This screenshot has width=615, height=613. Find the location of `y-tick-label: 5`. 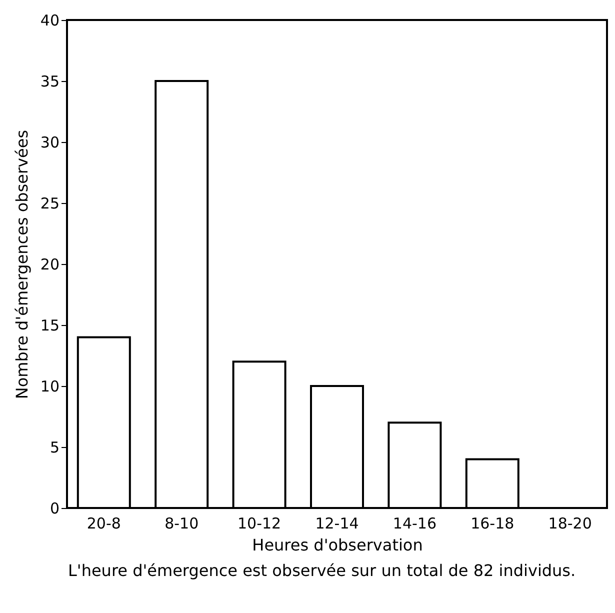

y-tick-label: 5 is located at coordinates (55, 447).